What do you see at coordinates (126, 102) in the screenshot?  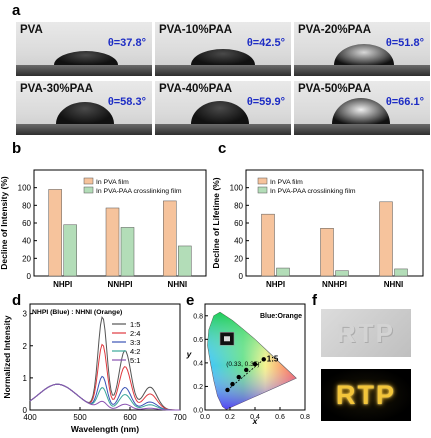 I see `contact-angle-value: θ=58.3°` at bounding box center [126, 102].